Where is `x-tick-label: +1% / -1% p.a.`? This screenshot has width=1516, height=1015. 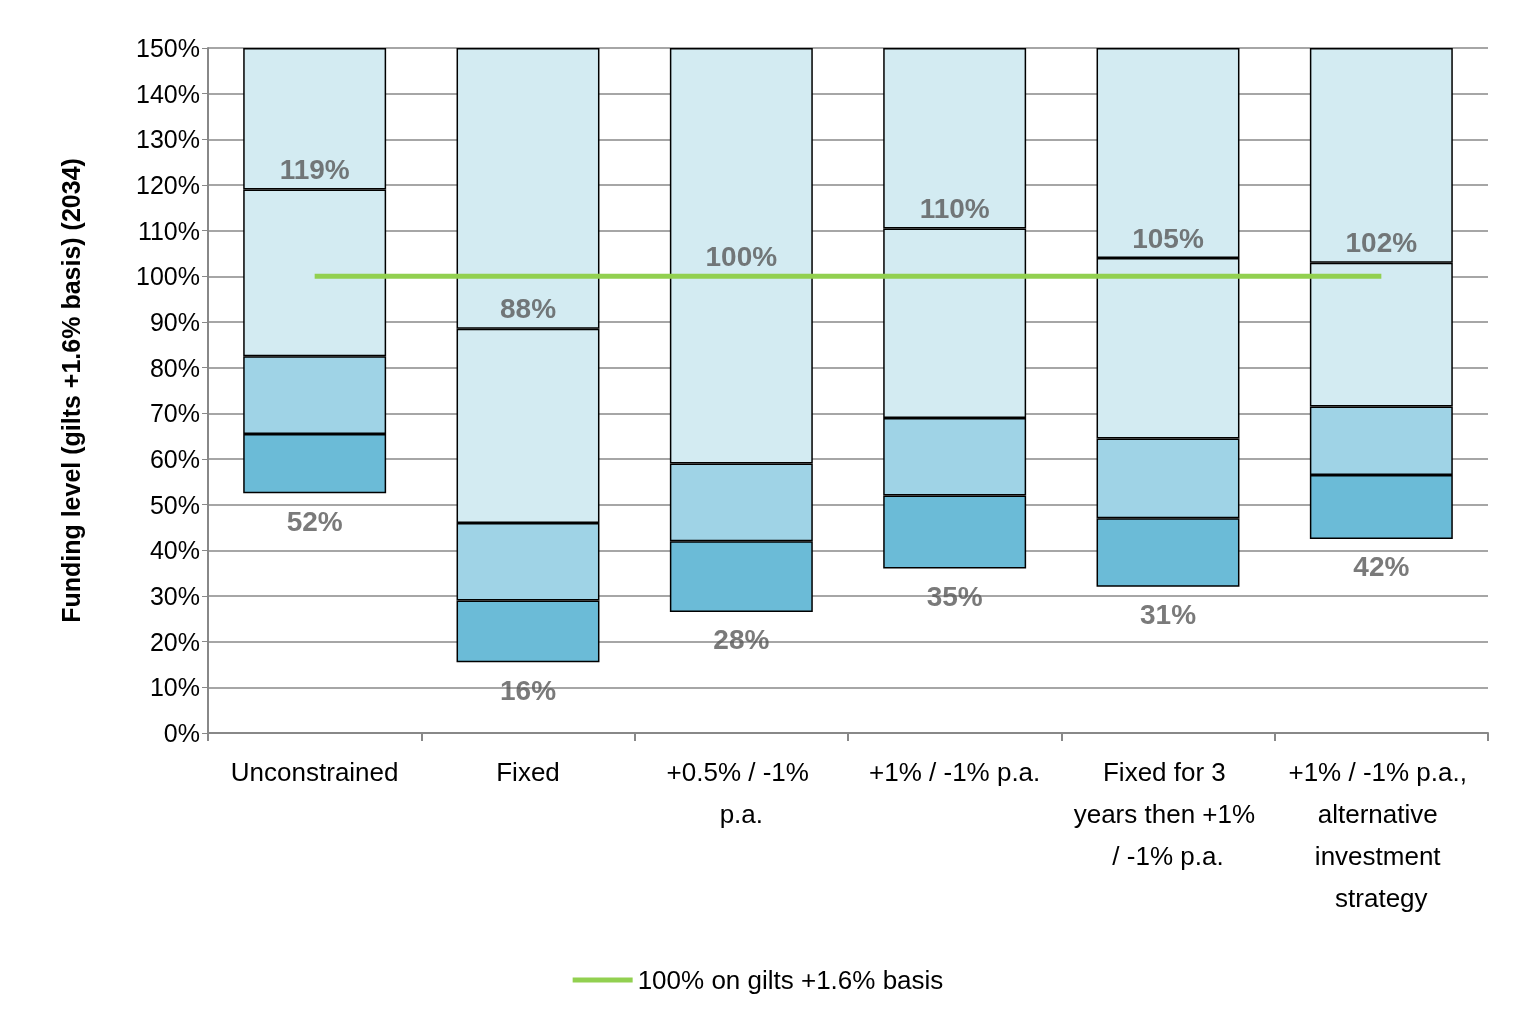 x-tick-label: +1% / -1% p.a. is located at coordinates (955, 772).